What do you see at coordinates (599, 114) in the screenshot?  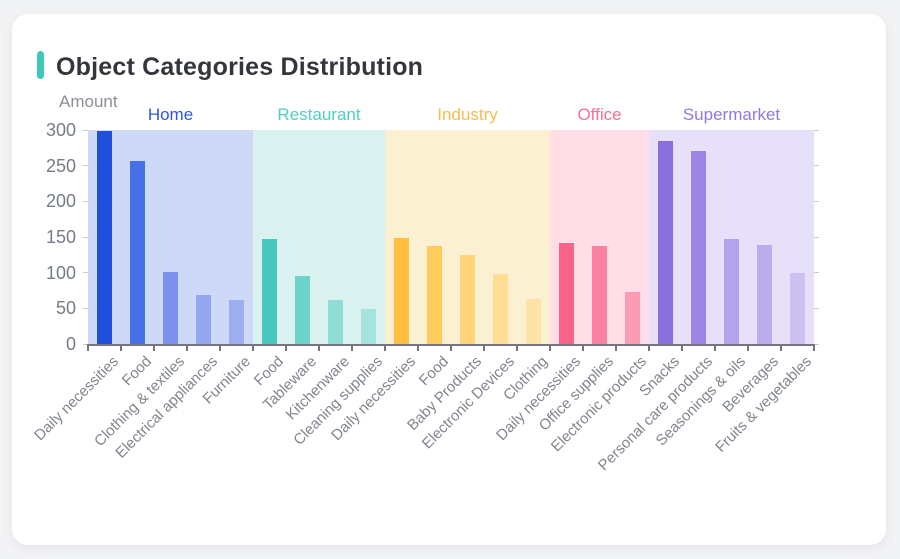 I see `group-label-office: Office` at bounding box center [599, 114].